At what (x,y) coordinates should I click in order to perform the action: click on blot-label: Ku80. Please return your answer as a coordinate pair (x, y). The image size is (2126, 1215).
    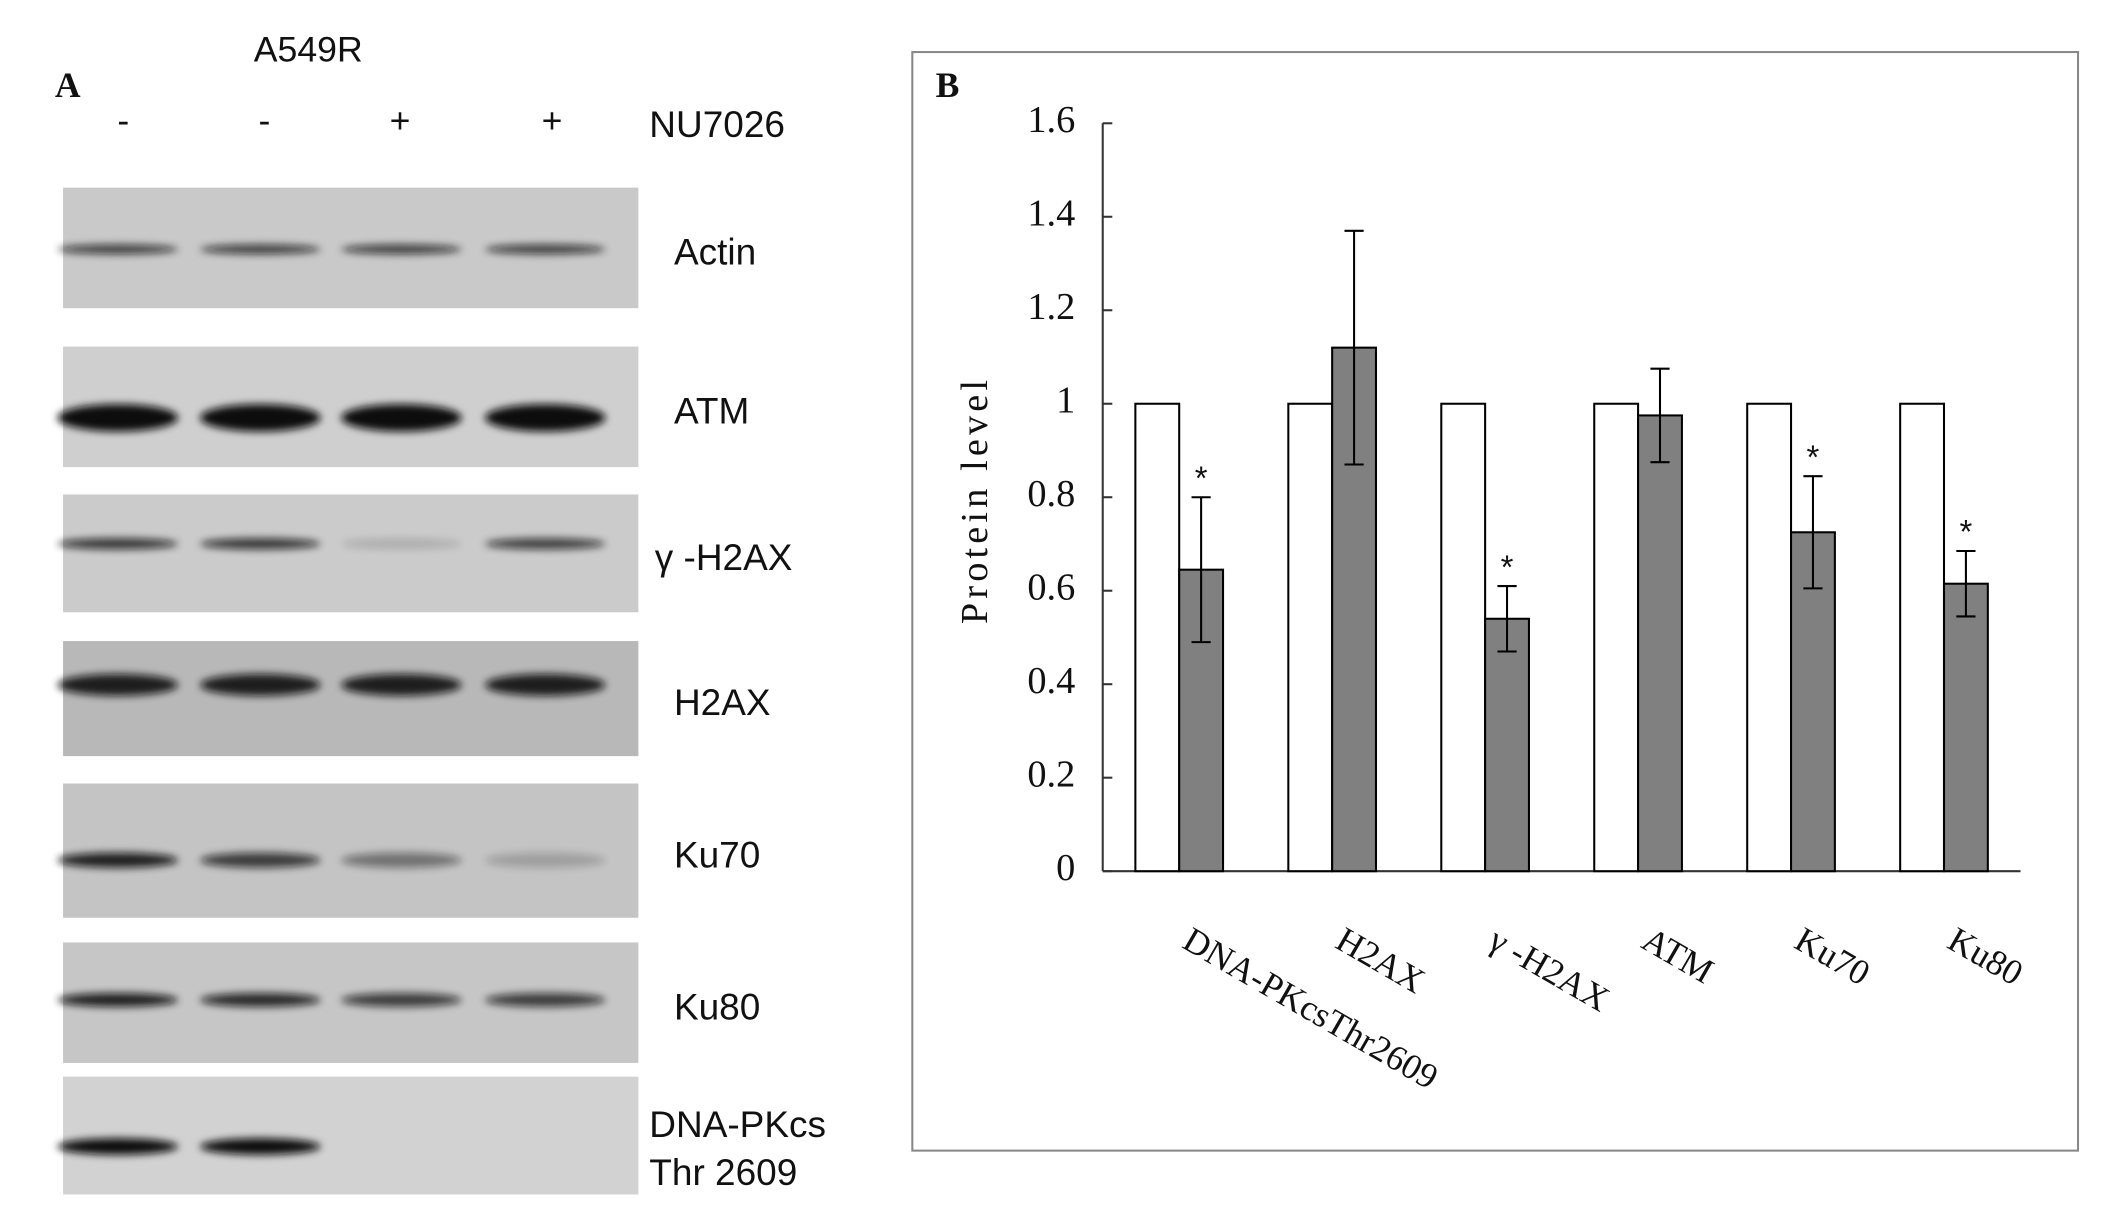
    Looking at the image, I should click on (717, 1006).